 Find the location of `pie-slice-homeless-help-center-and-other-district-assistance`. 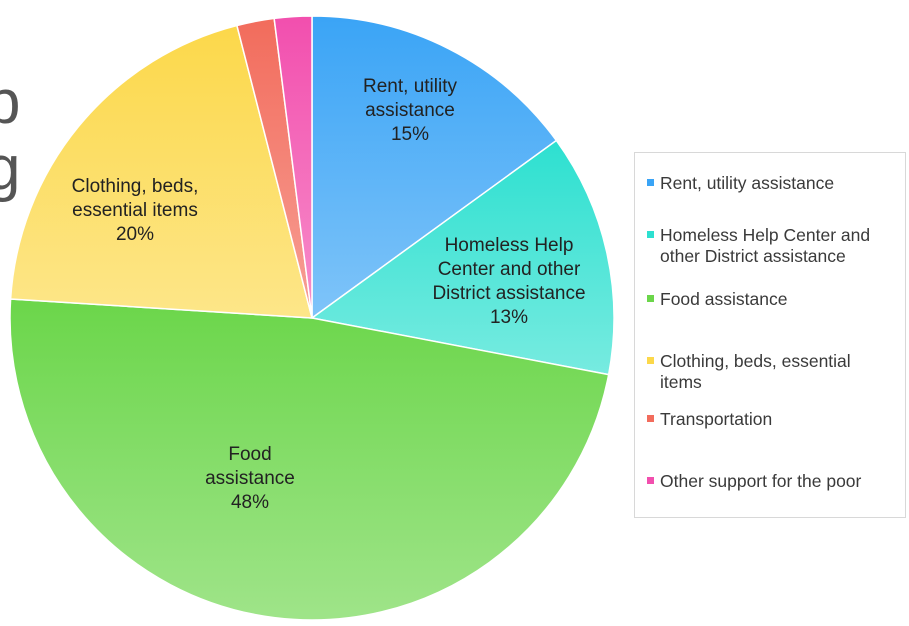

pie-slice-homeless-help-center-and-other-district-assistance is located at coordinates (462, 257).